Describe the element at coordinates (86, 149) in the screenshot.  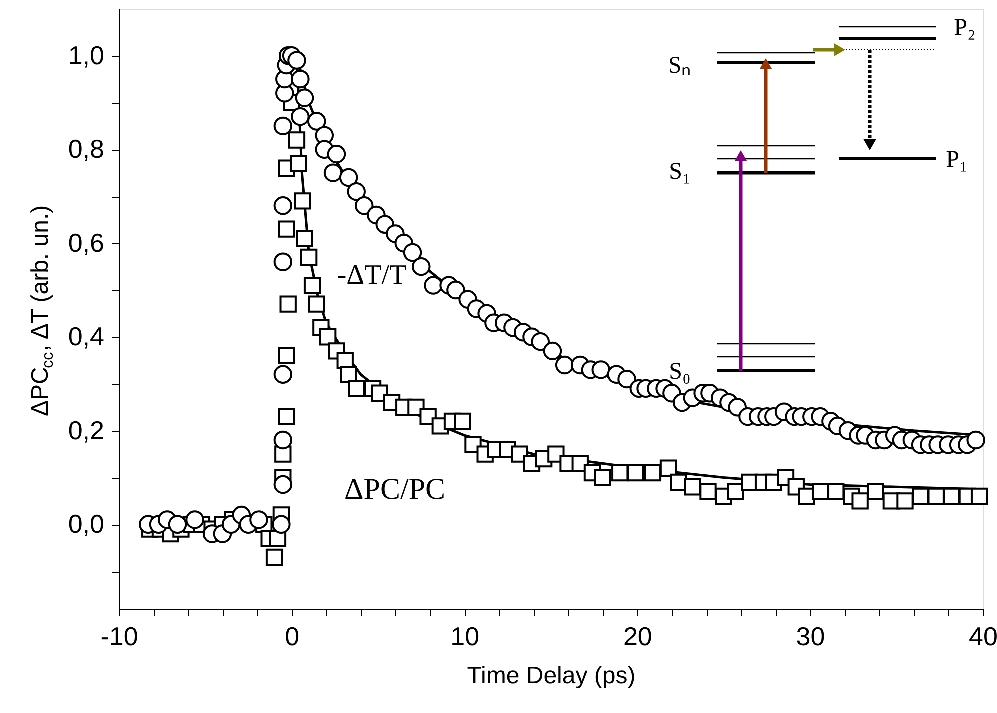
I see `y-tick-label: 0,8` at that location.